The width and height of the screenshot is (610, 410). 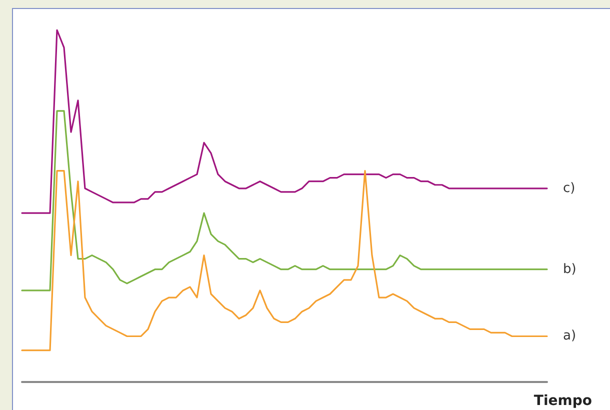 I want to click on x-axis-title: Tiempo, so click(x=563, y=401).